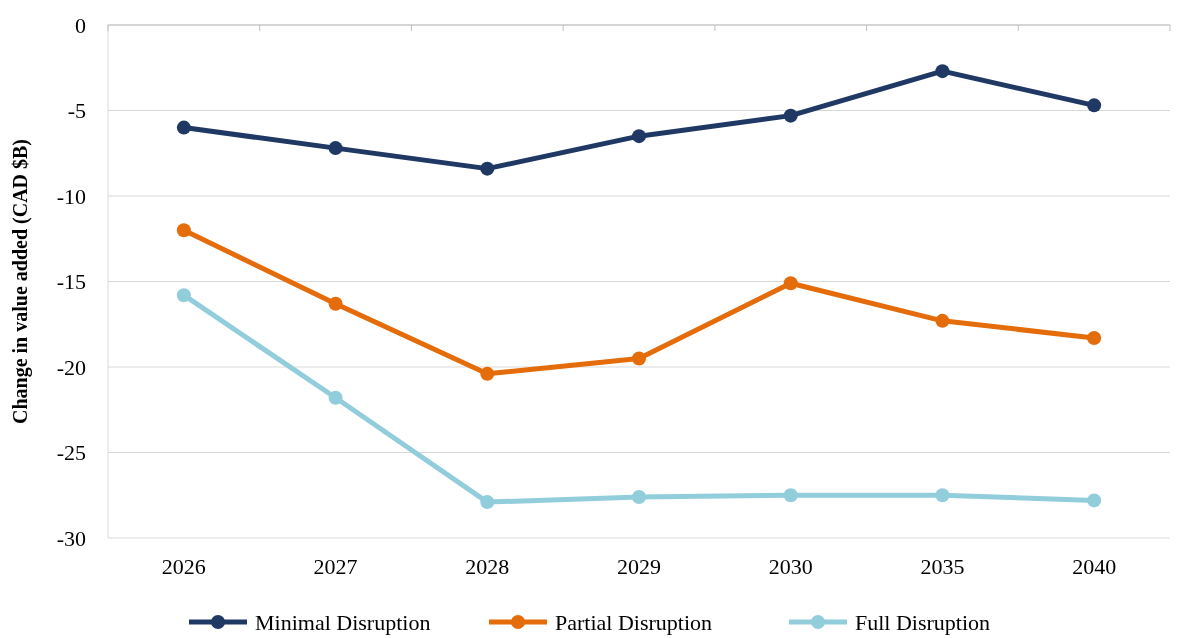 This screenshot has height=638, width=1180. Describe the element at coordinates (343, 622) in the screenshot. I see `legend-label: Minimal Disruption` at that location.